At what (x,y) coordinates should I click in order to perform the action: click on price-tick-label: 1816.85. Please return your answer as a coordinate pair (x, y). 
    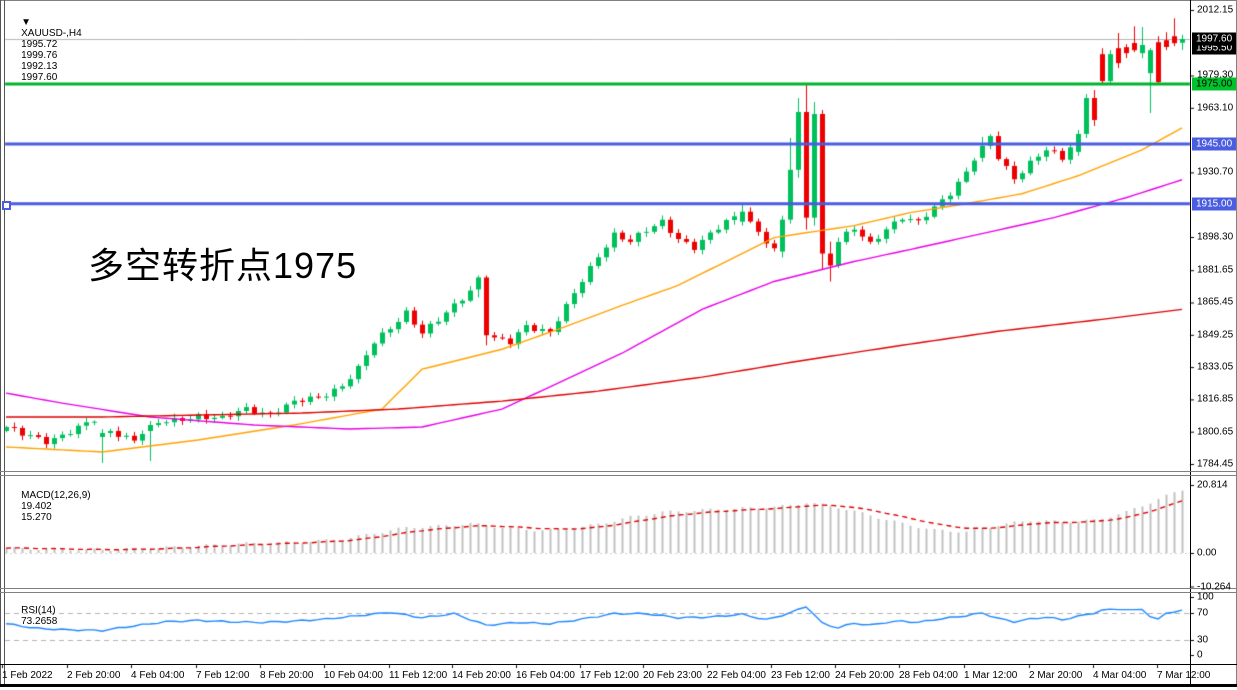
    Looking at the image, I should click on (1215, 399).